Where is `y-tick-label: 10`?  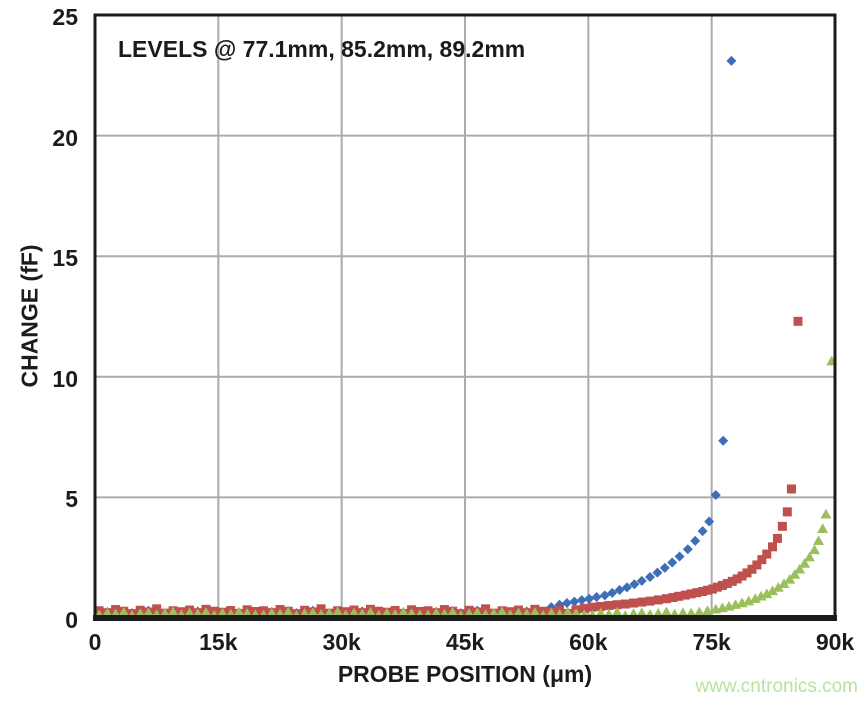
y-tick-label: 10 is located at coordinates (65, 378).